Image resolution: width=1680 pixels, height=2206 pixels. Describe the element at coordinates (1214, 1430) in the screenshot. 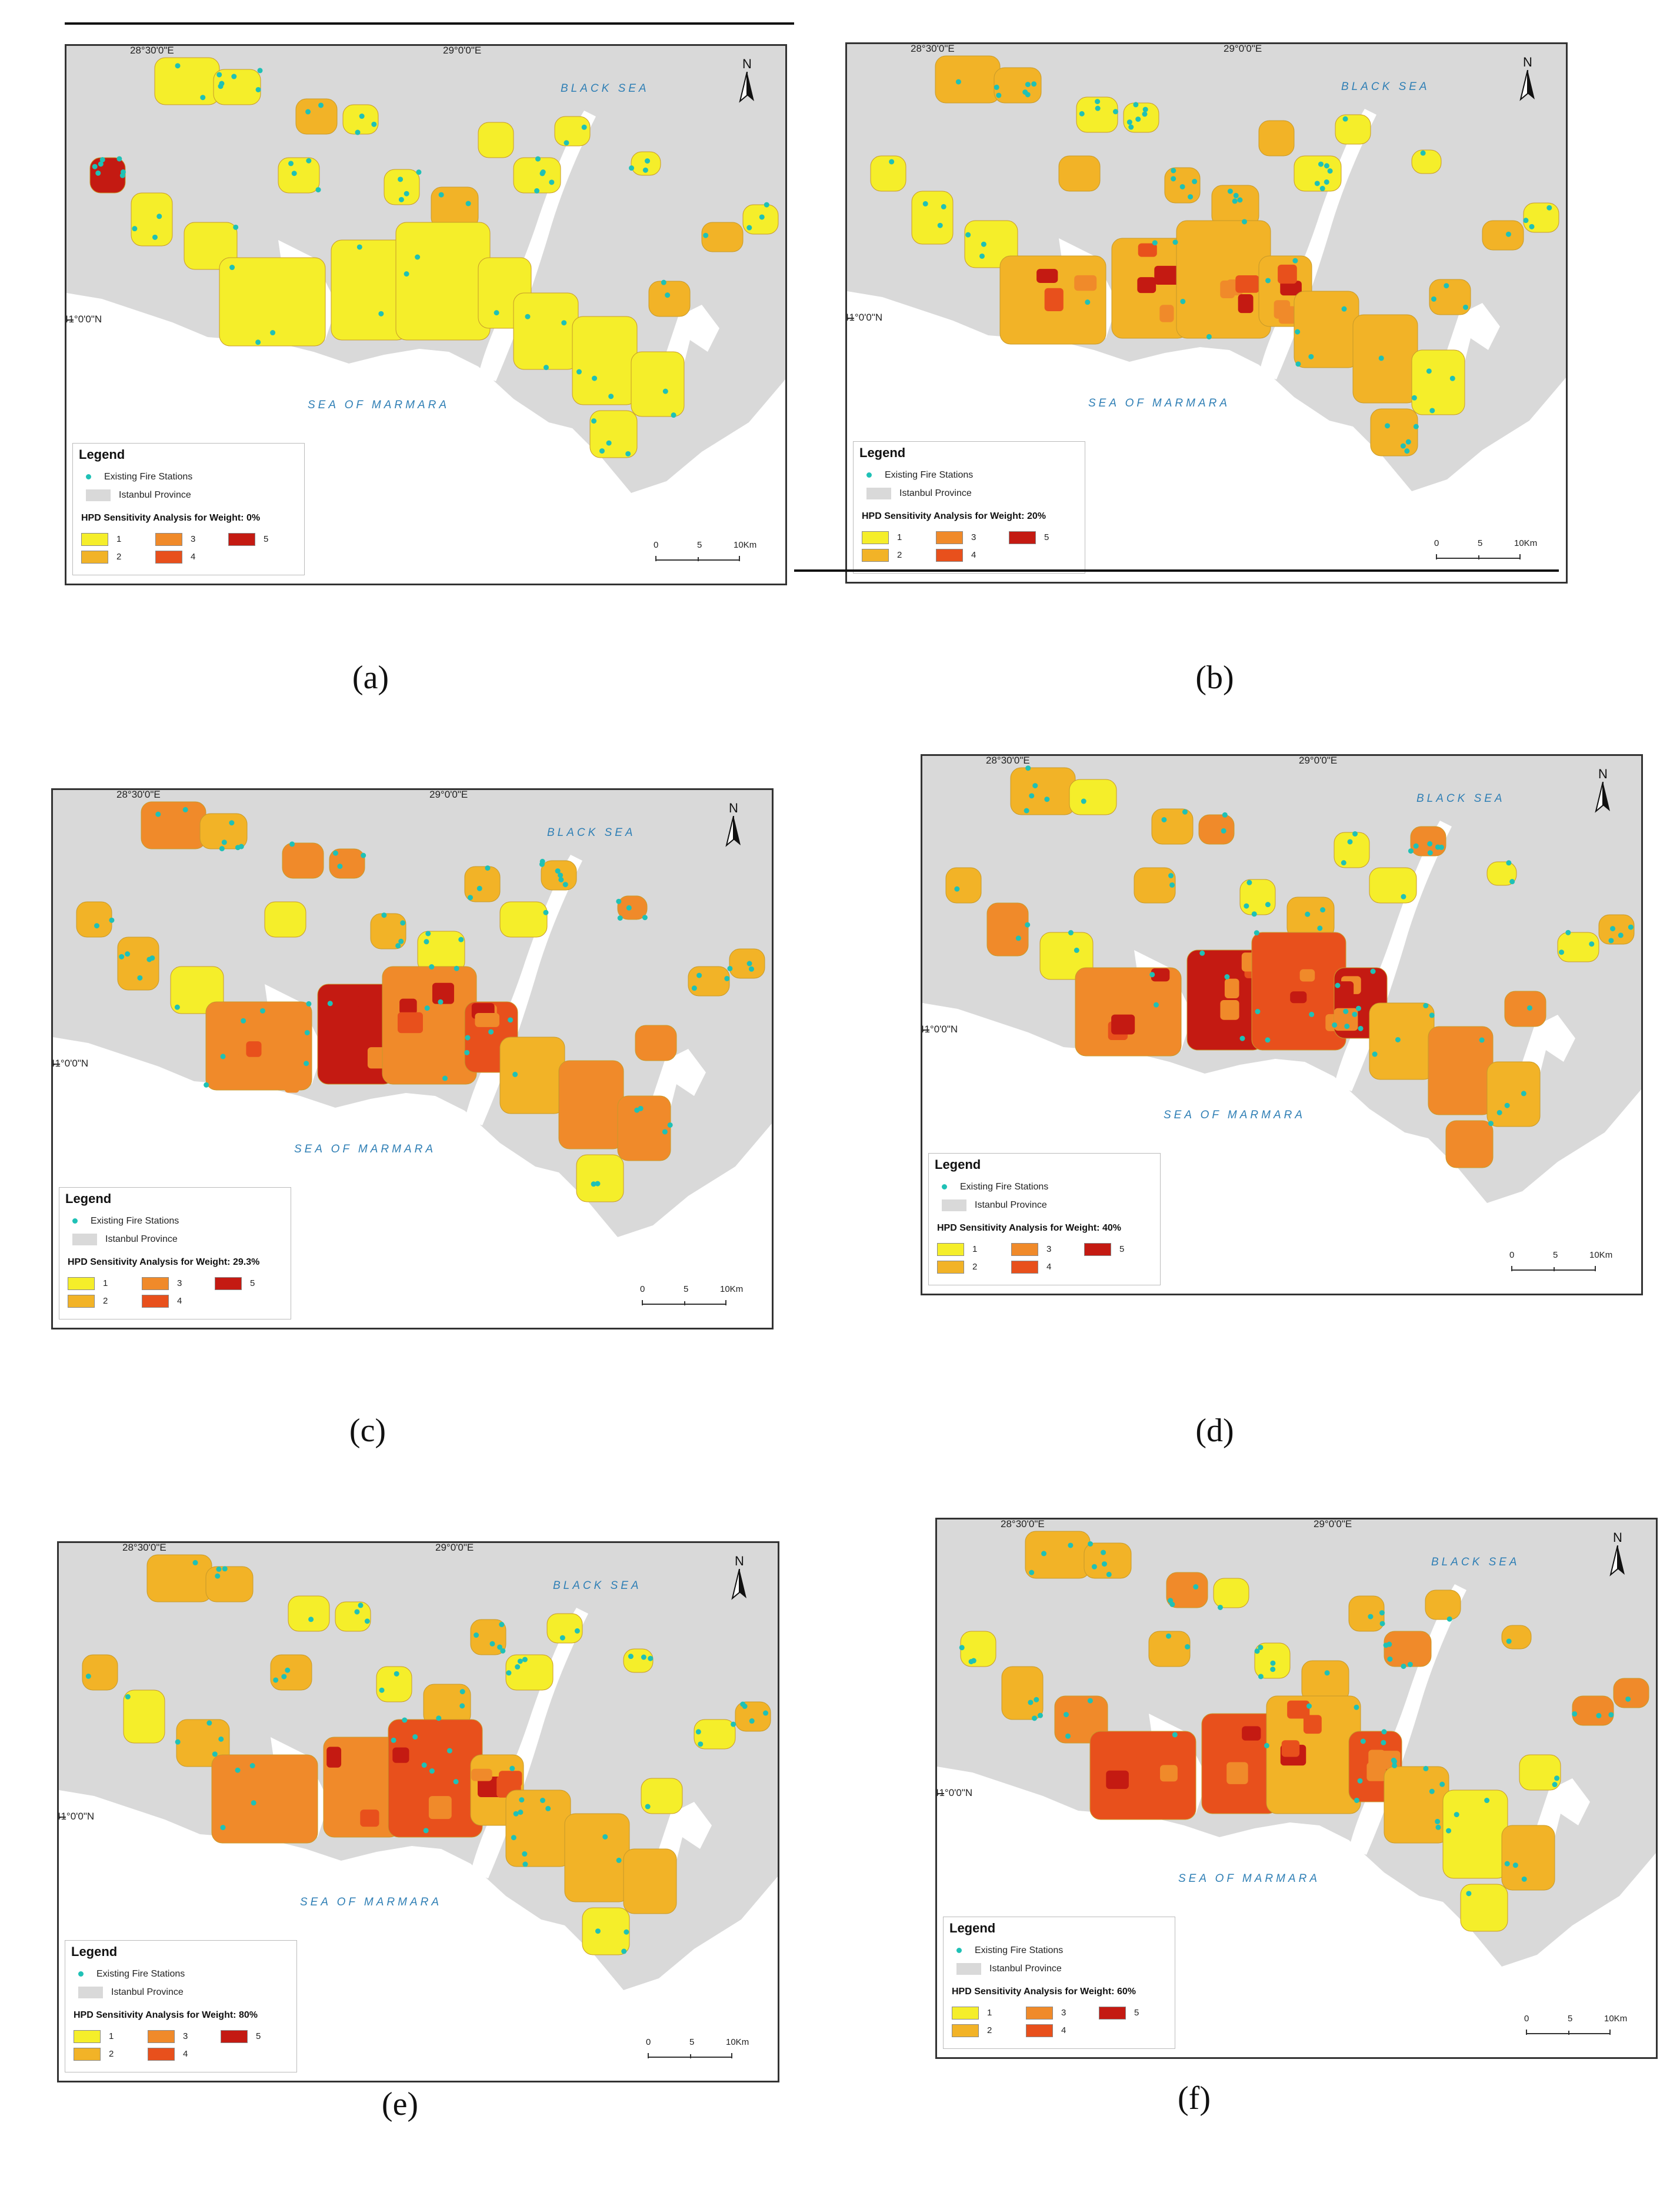

I see `panel-caption-d: (d)` at that location.